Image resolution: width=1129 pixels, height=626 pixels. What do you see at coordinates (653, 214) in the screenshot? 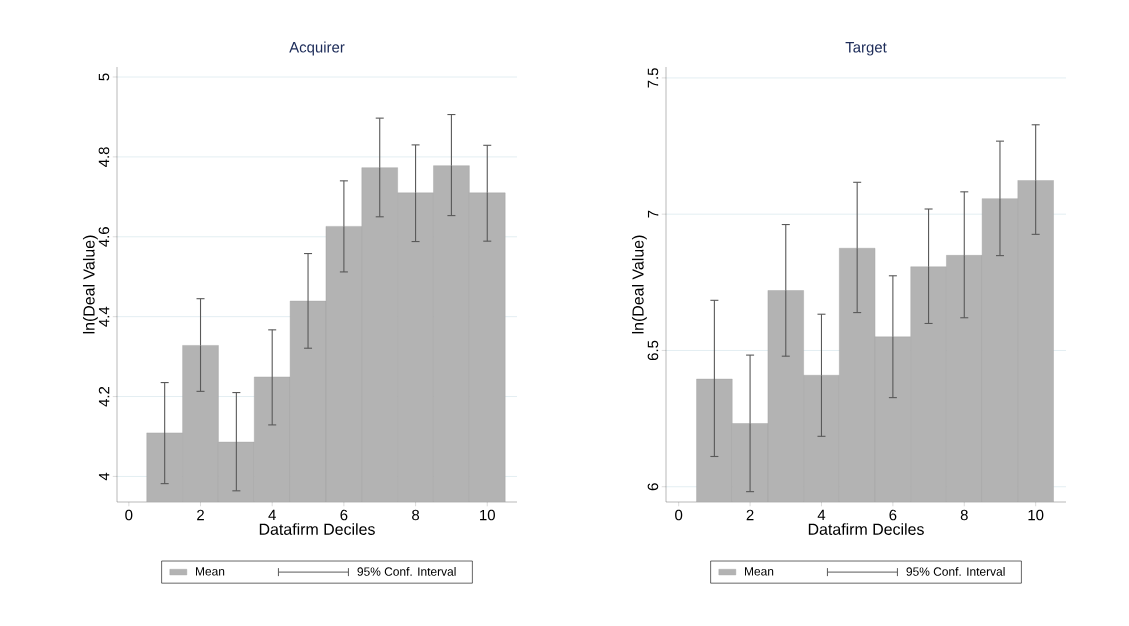
I see `y-tick-label: 7` at bounding box center [653, 214].